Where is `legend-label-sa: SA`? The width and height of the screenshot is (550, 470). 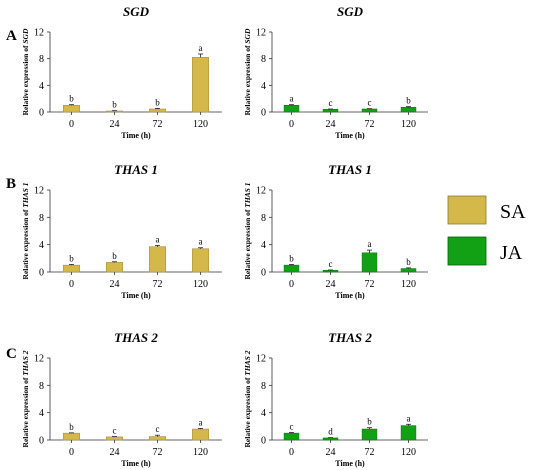 legend-label-sa: SA is located at coordinates (513, 212).